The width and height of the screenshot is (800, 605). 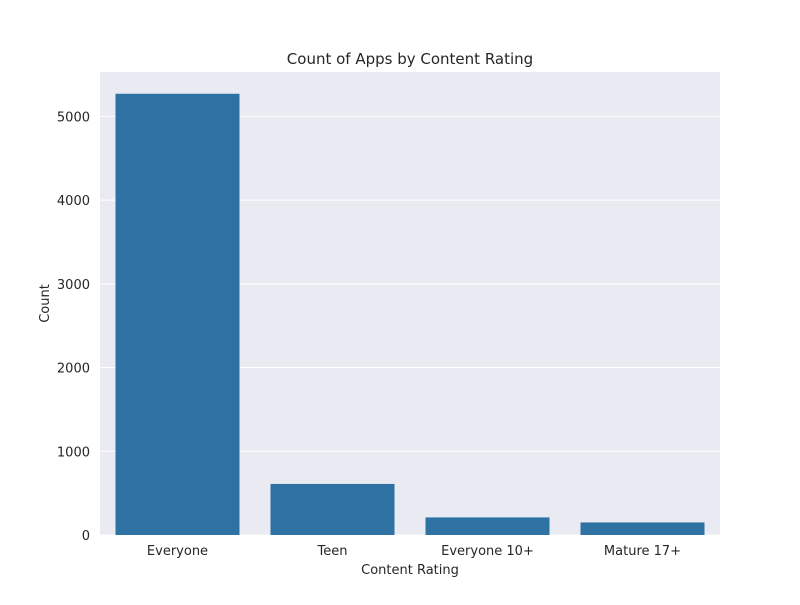 I want to click on x-tick-label: Everyone, so click(x=177, y=551).